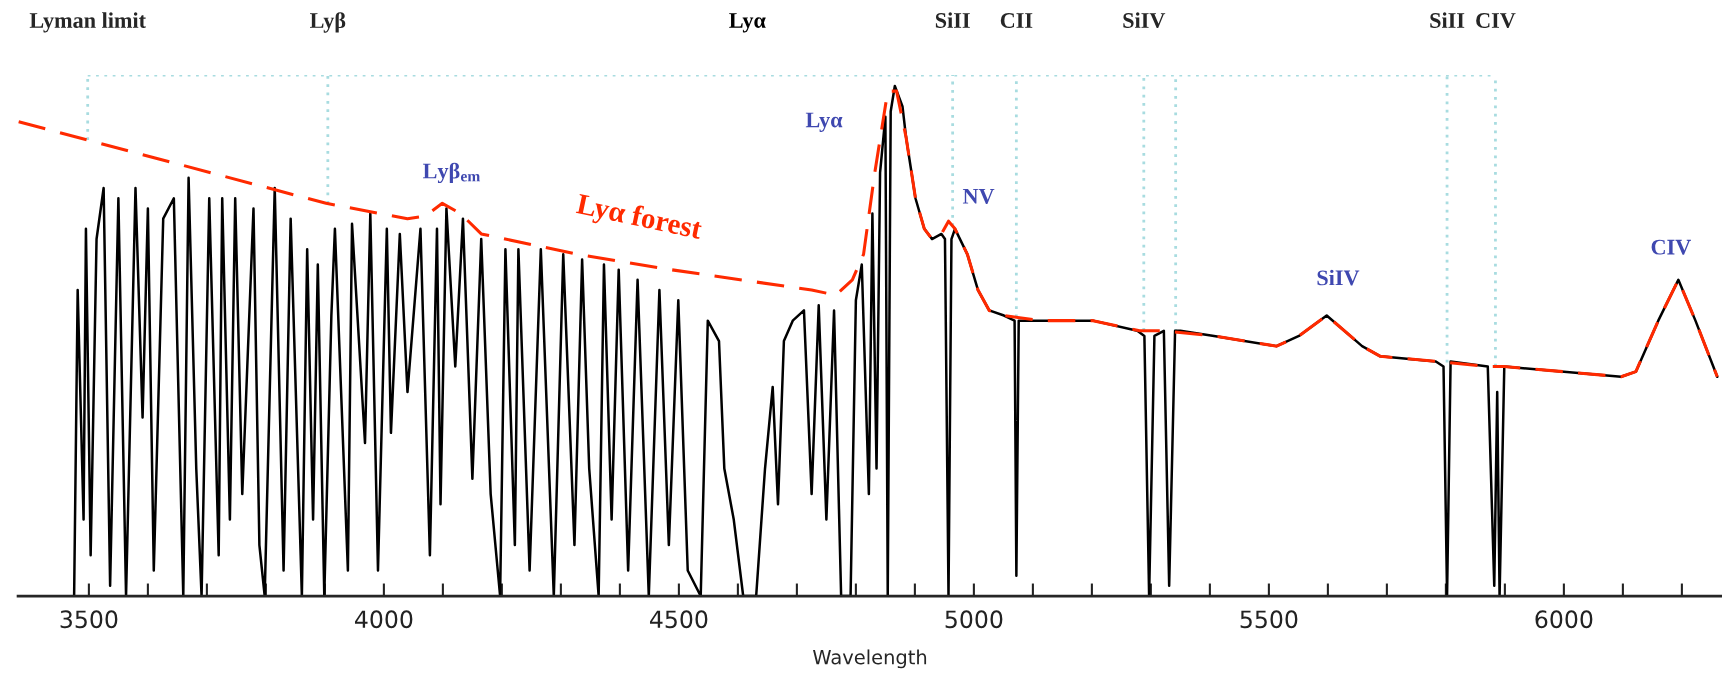 This screenshot has height=679, width=1722. Describe the element at coordinates (1269, 619) in the screenshot. I see `x-tick-label: 5500` at that location.